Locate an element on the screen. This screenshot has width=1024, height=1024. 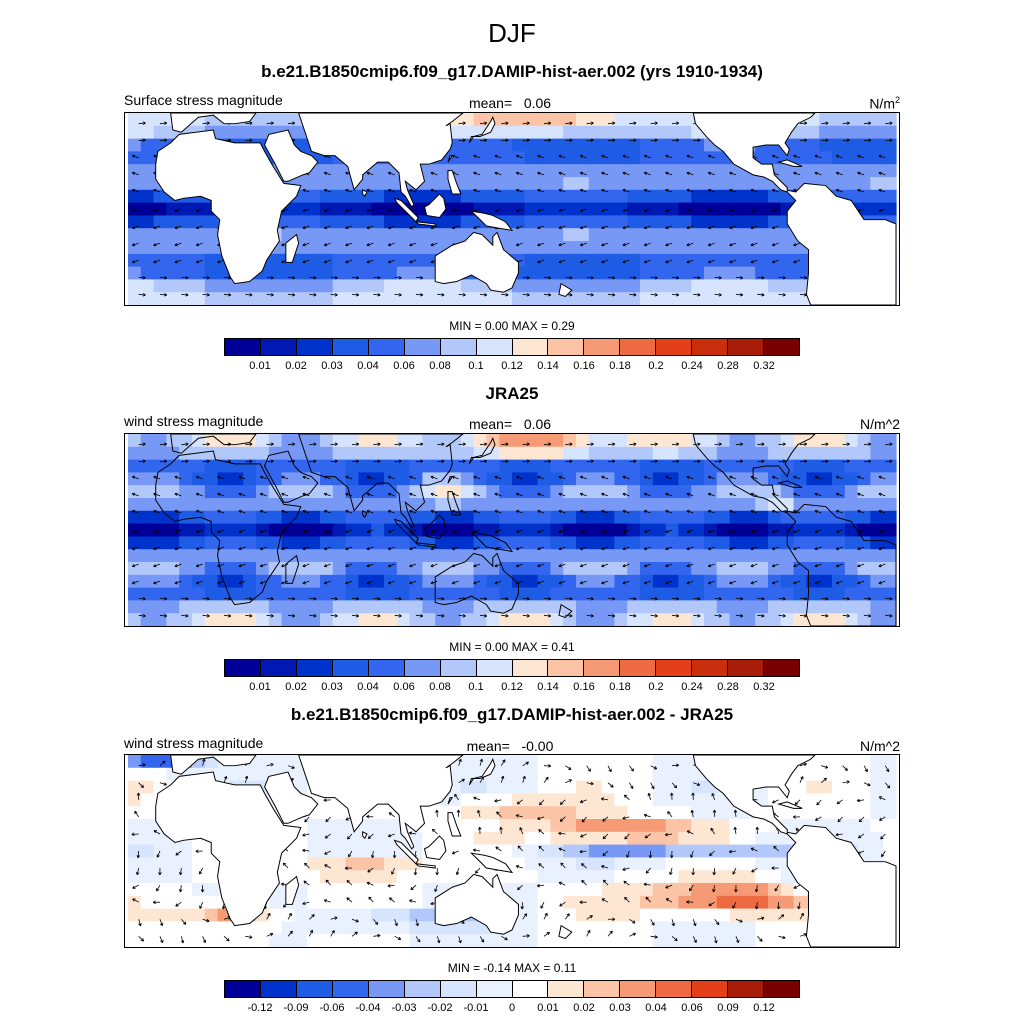
colorbar-tick-label: 0 is located at coordinates (512, 1008).